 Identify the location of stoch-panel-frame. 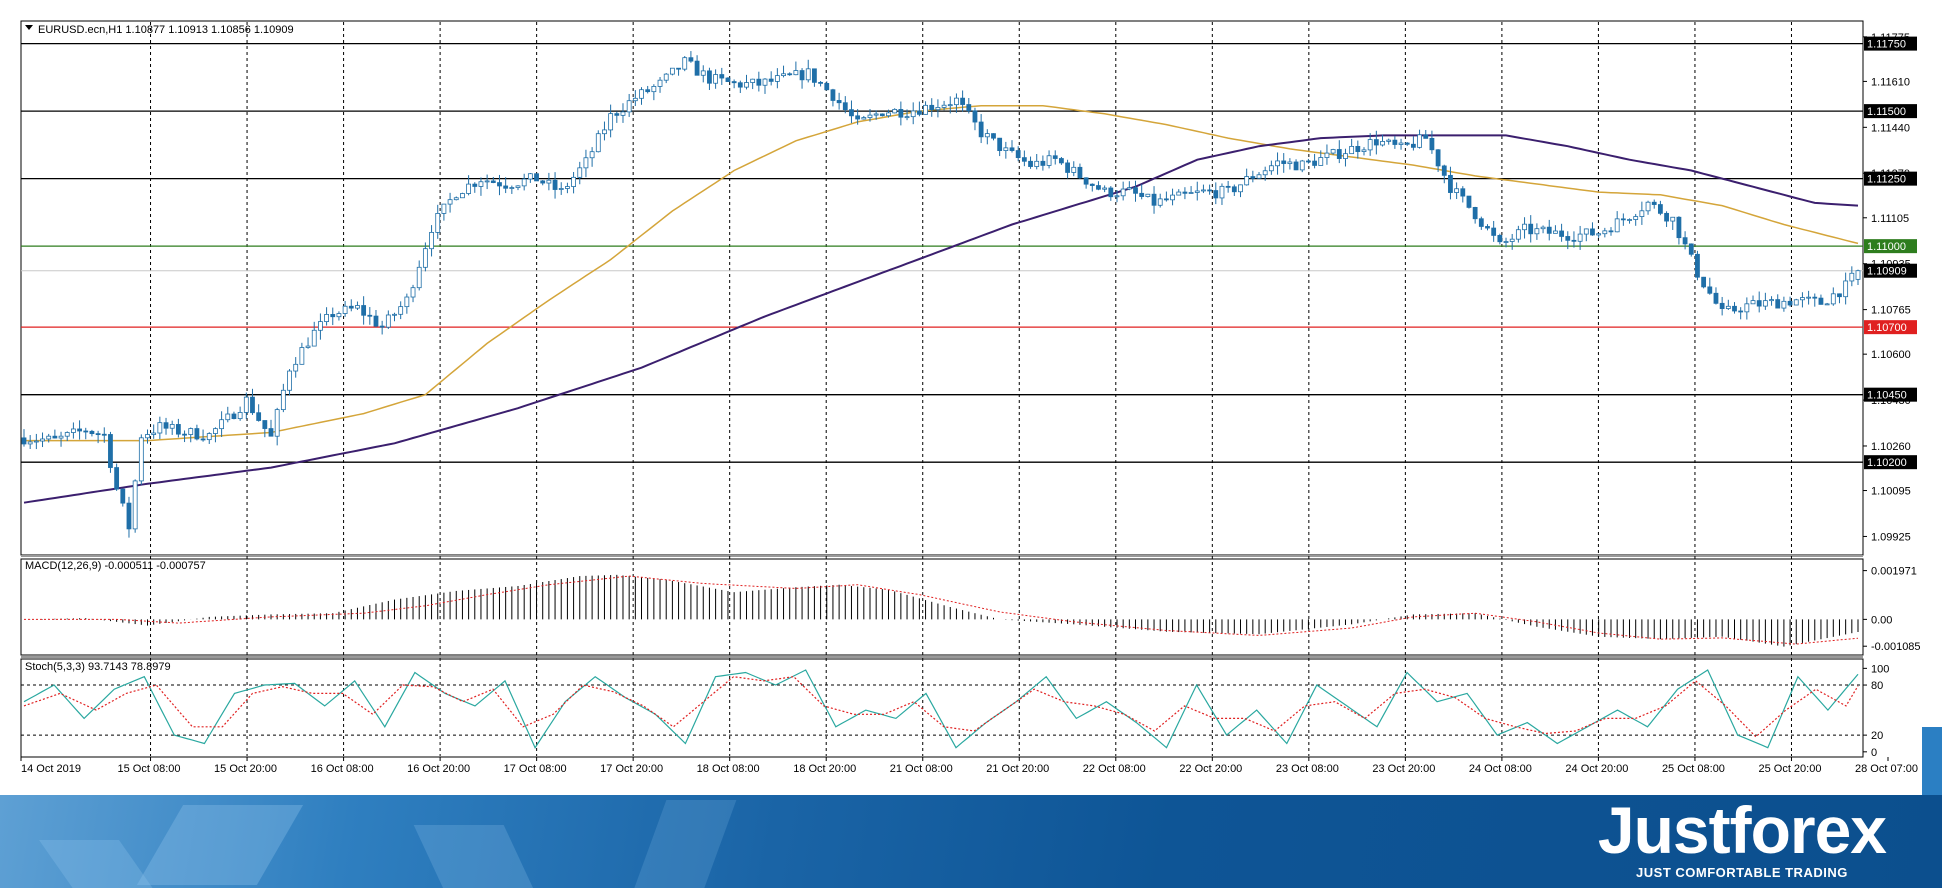
(942, 708).